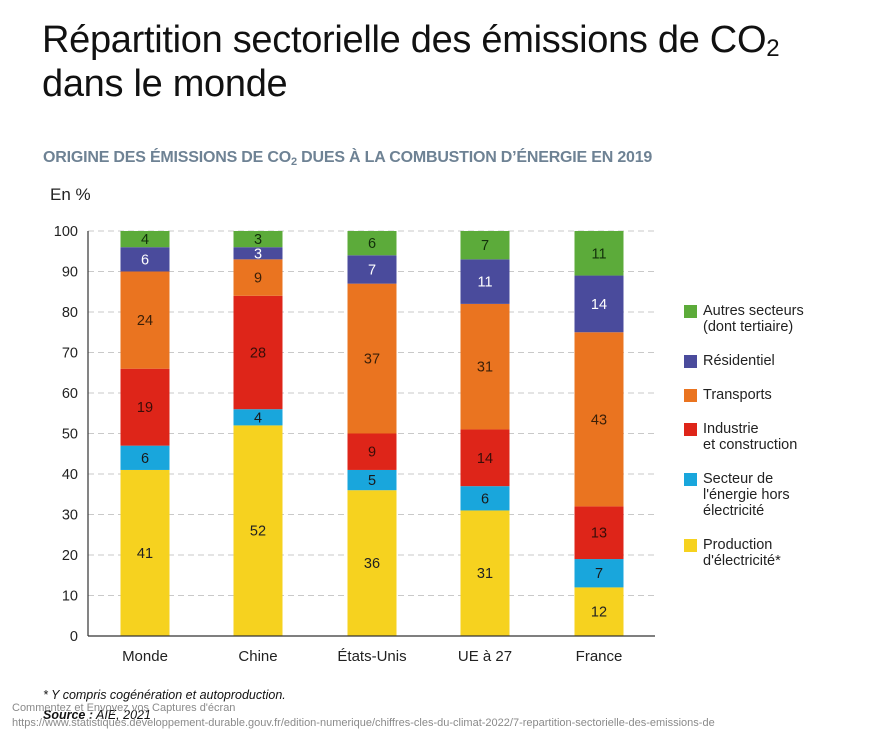 This screenshot has height=741, width=878. Describe the element at coordinates (70, 516) in the screenshot. I see `y-tick-label: 30` at that location.